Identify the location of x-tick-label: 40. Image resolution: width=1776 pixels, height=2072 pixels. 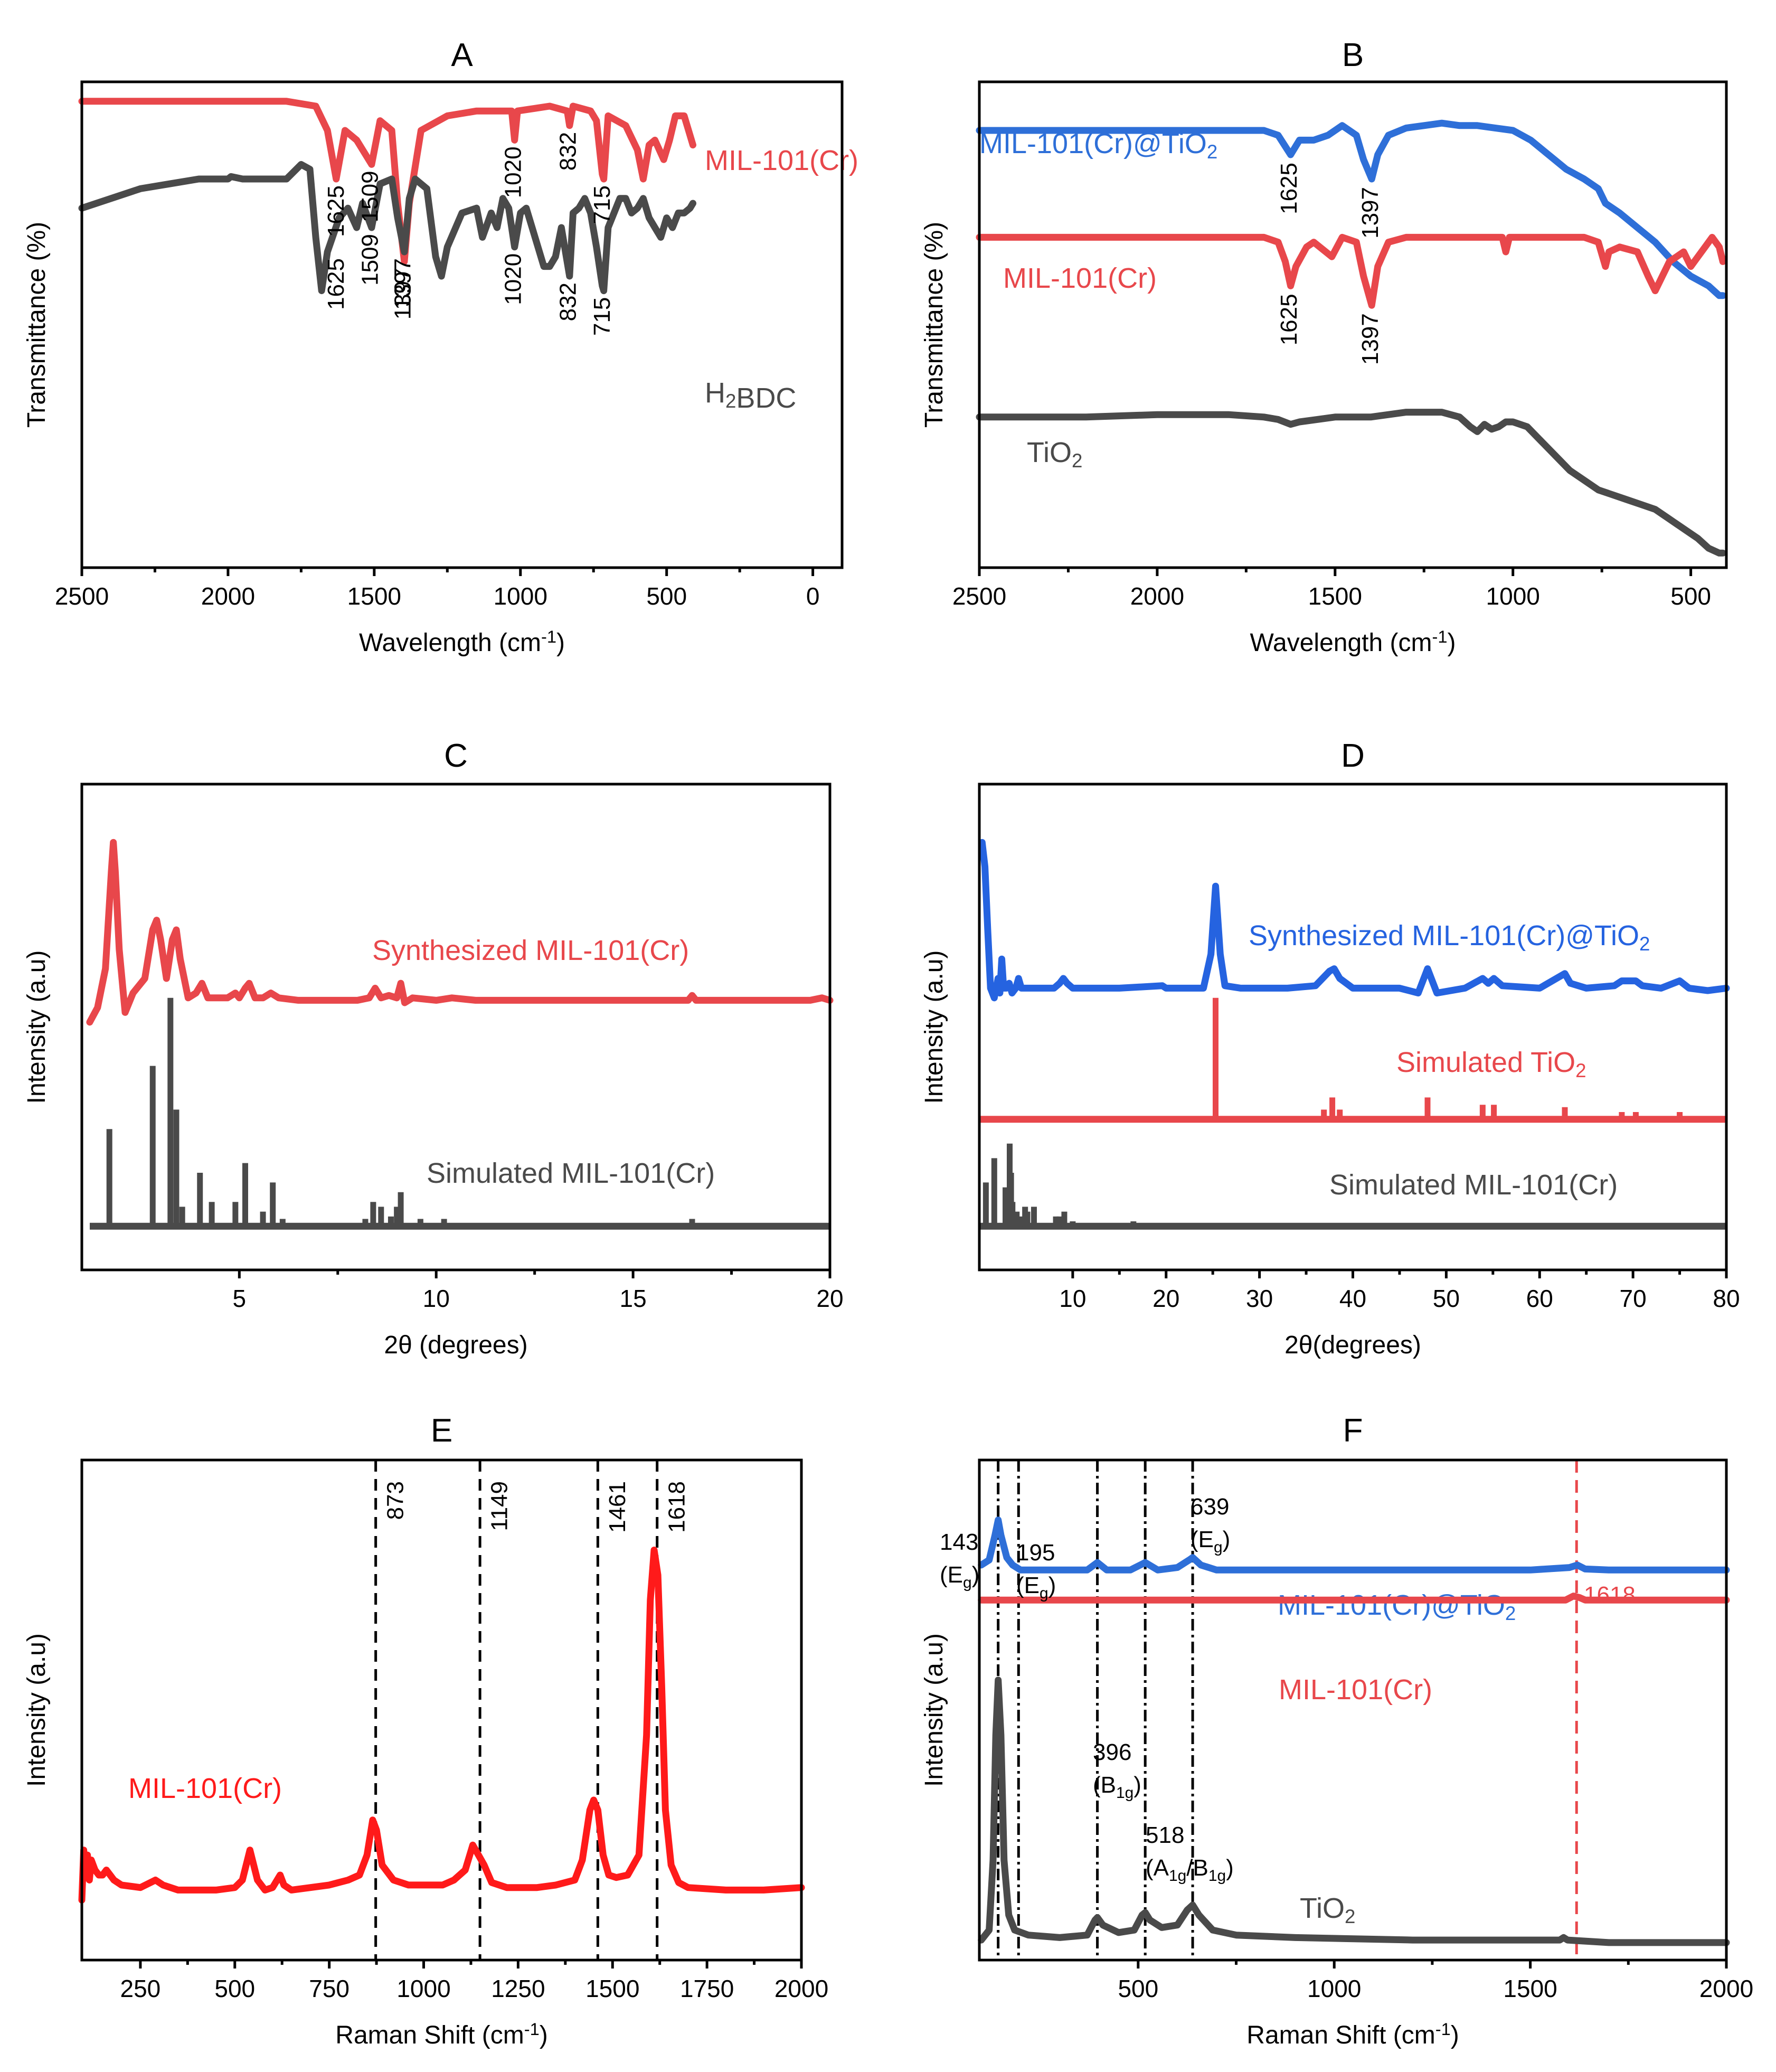
(1352, 1298).